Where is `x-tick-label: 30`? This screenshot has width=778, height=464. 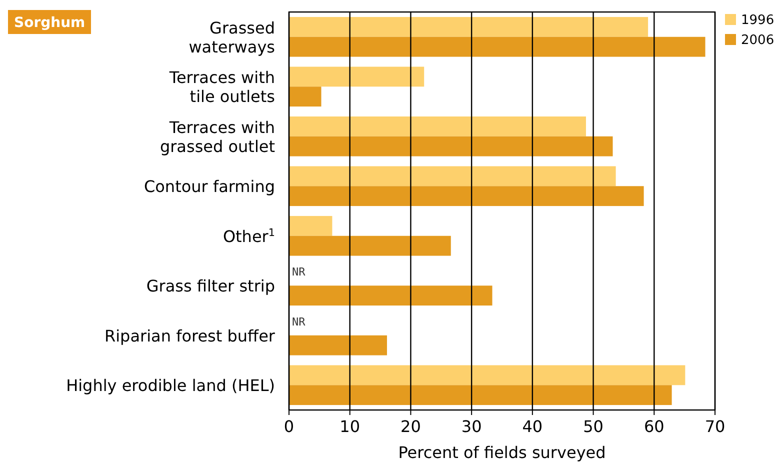 x-tick-label: 30 is located at coordinates (471, 426).